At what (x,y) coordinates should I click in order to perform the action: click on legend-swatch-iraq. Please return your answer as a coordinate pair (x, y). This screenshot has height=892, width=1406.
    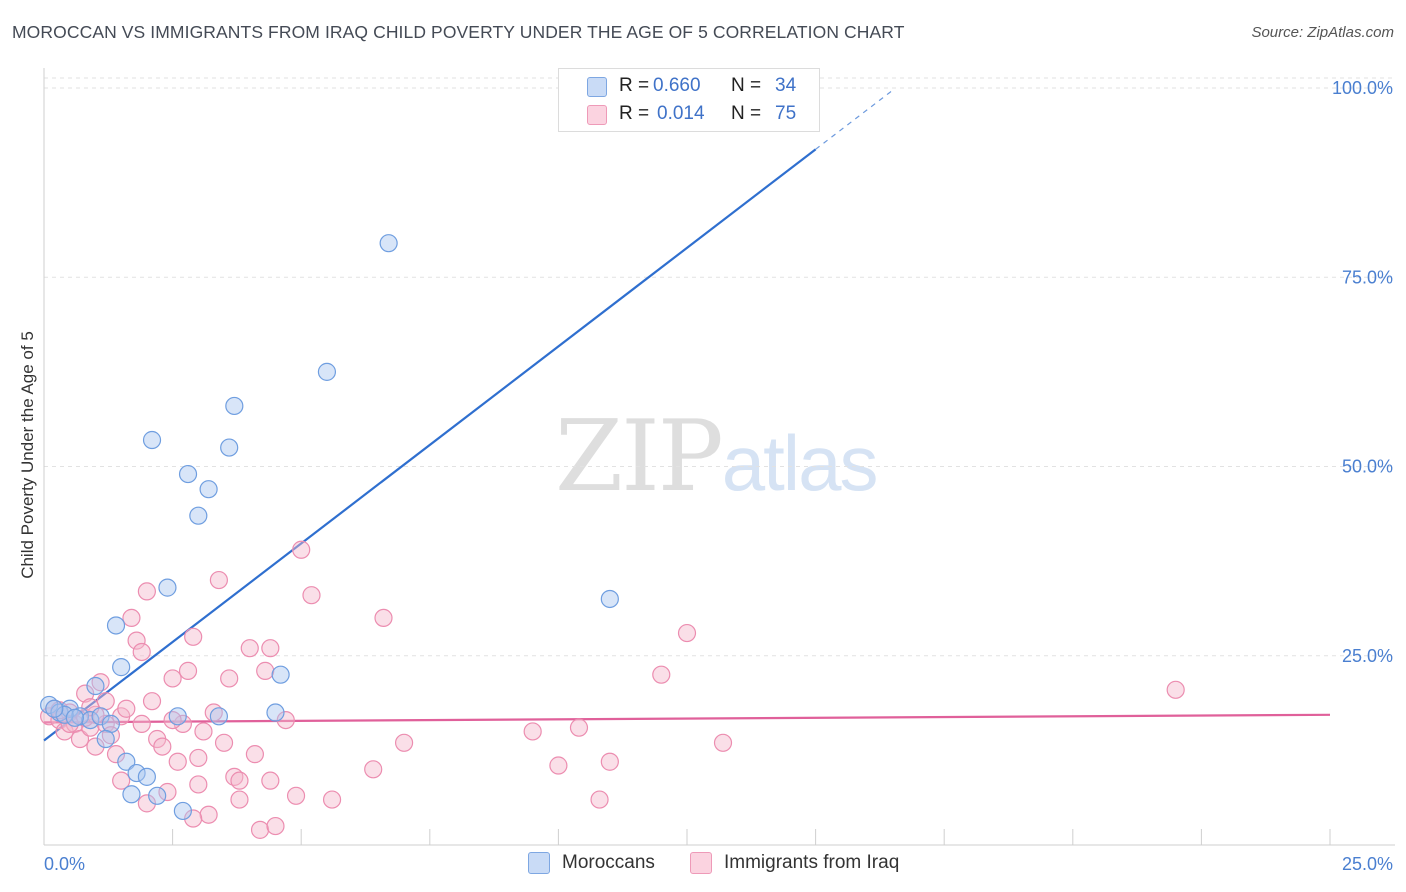
    Looking at the image, I should click on (701, 863).